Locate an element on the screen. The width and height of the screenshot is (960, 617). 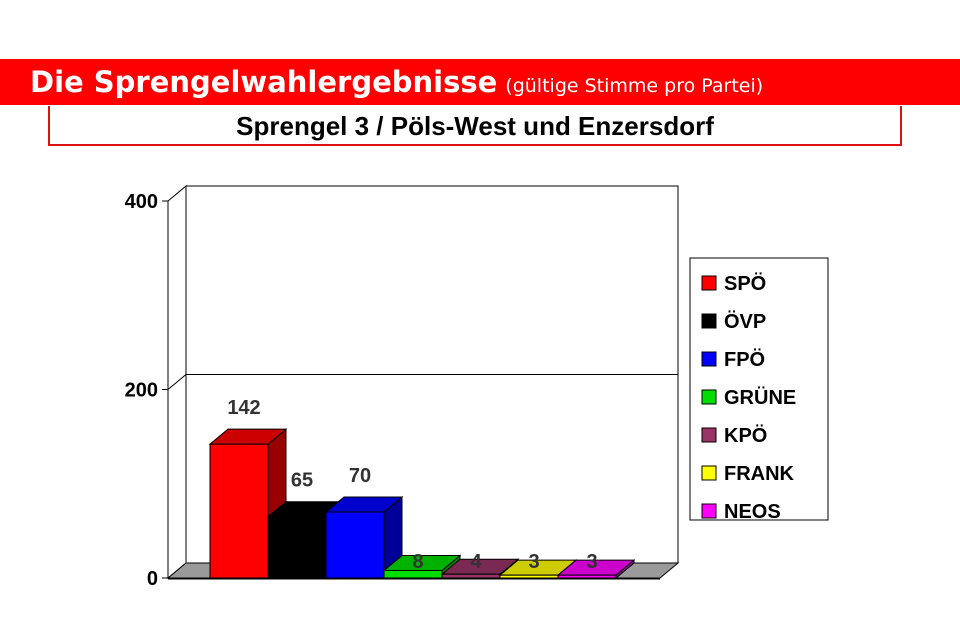
legend-item: GRÜNE is located at coordinates (748, 397).